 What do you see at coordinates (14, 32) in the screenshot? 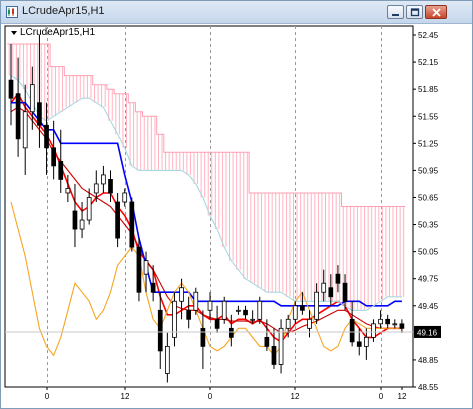
I see `dropdown-triangle-icon` at bounding box center [14, 32].